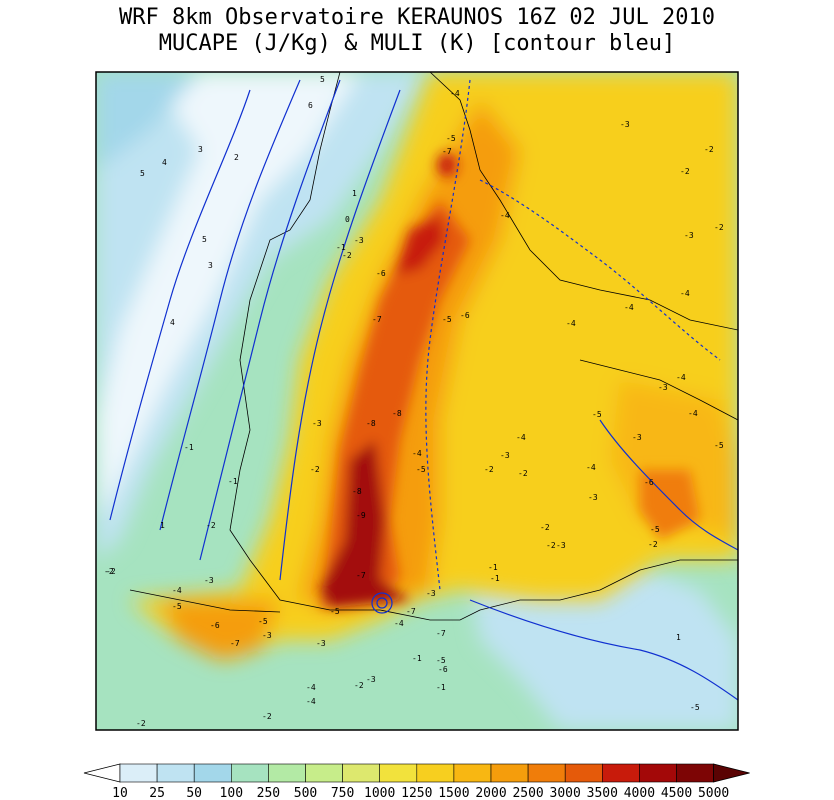 The width and height of the screenshot is (834, 800). What do you see at coordinates (713, 793) in the screenshot?
I see `colorbar-tick-label: 5000` at bounding box center [713, 793].